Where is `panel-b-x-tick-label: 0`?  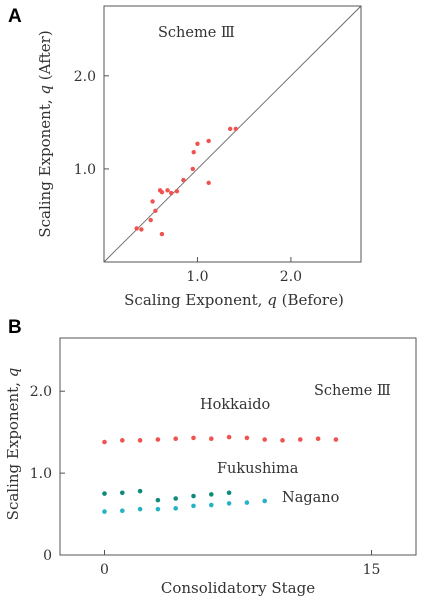 panel-b-x-tick-label: 0 is located at coordinates (104, 570).